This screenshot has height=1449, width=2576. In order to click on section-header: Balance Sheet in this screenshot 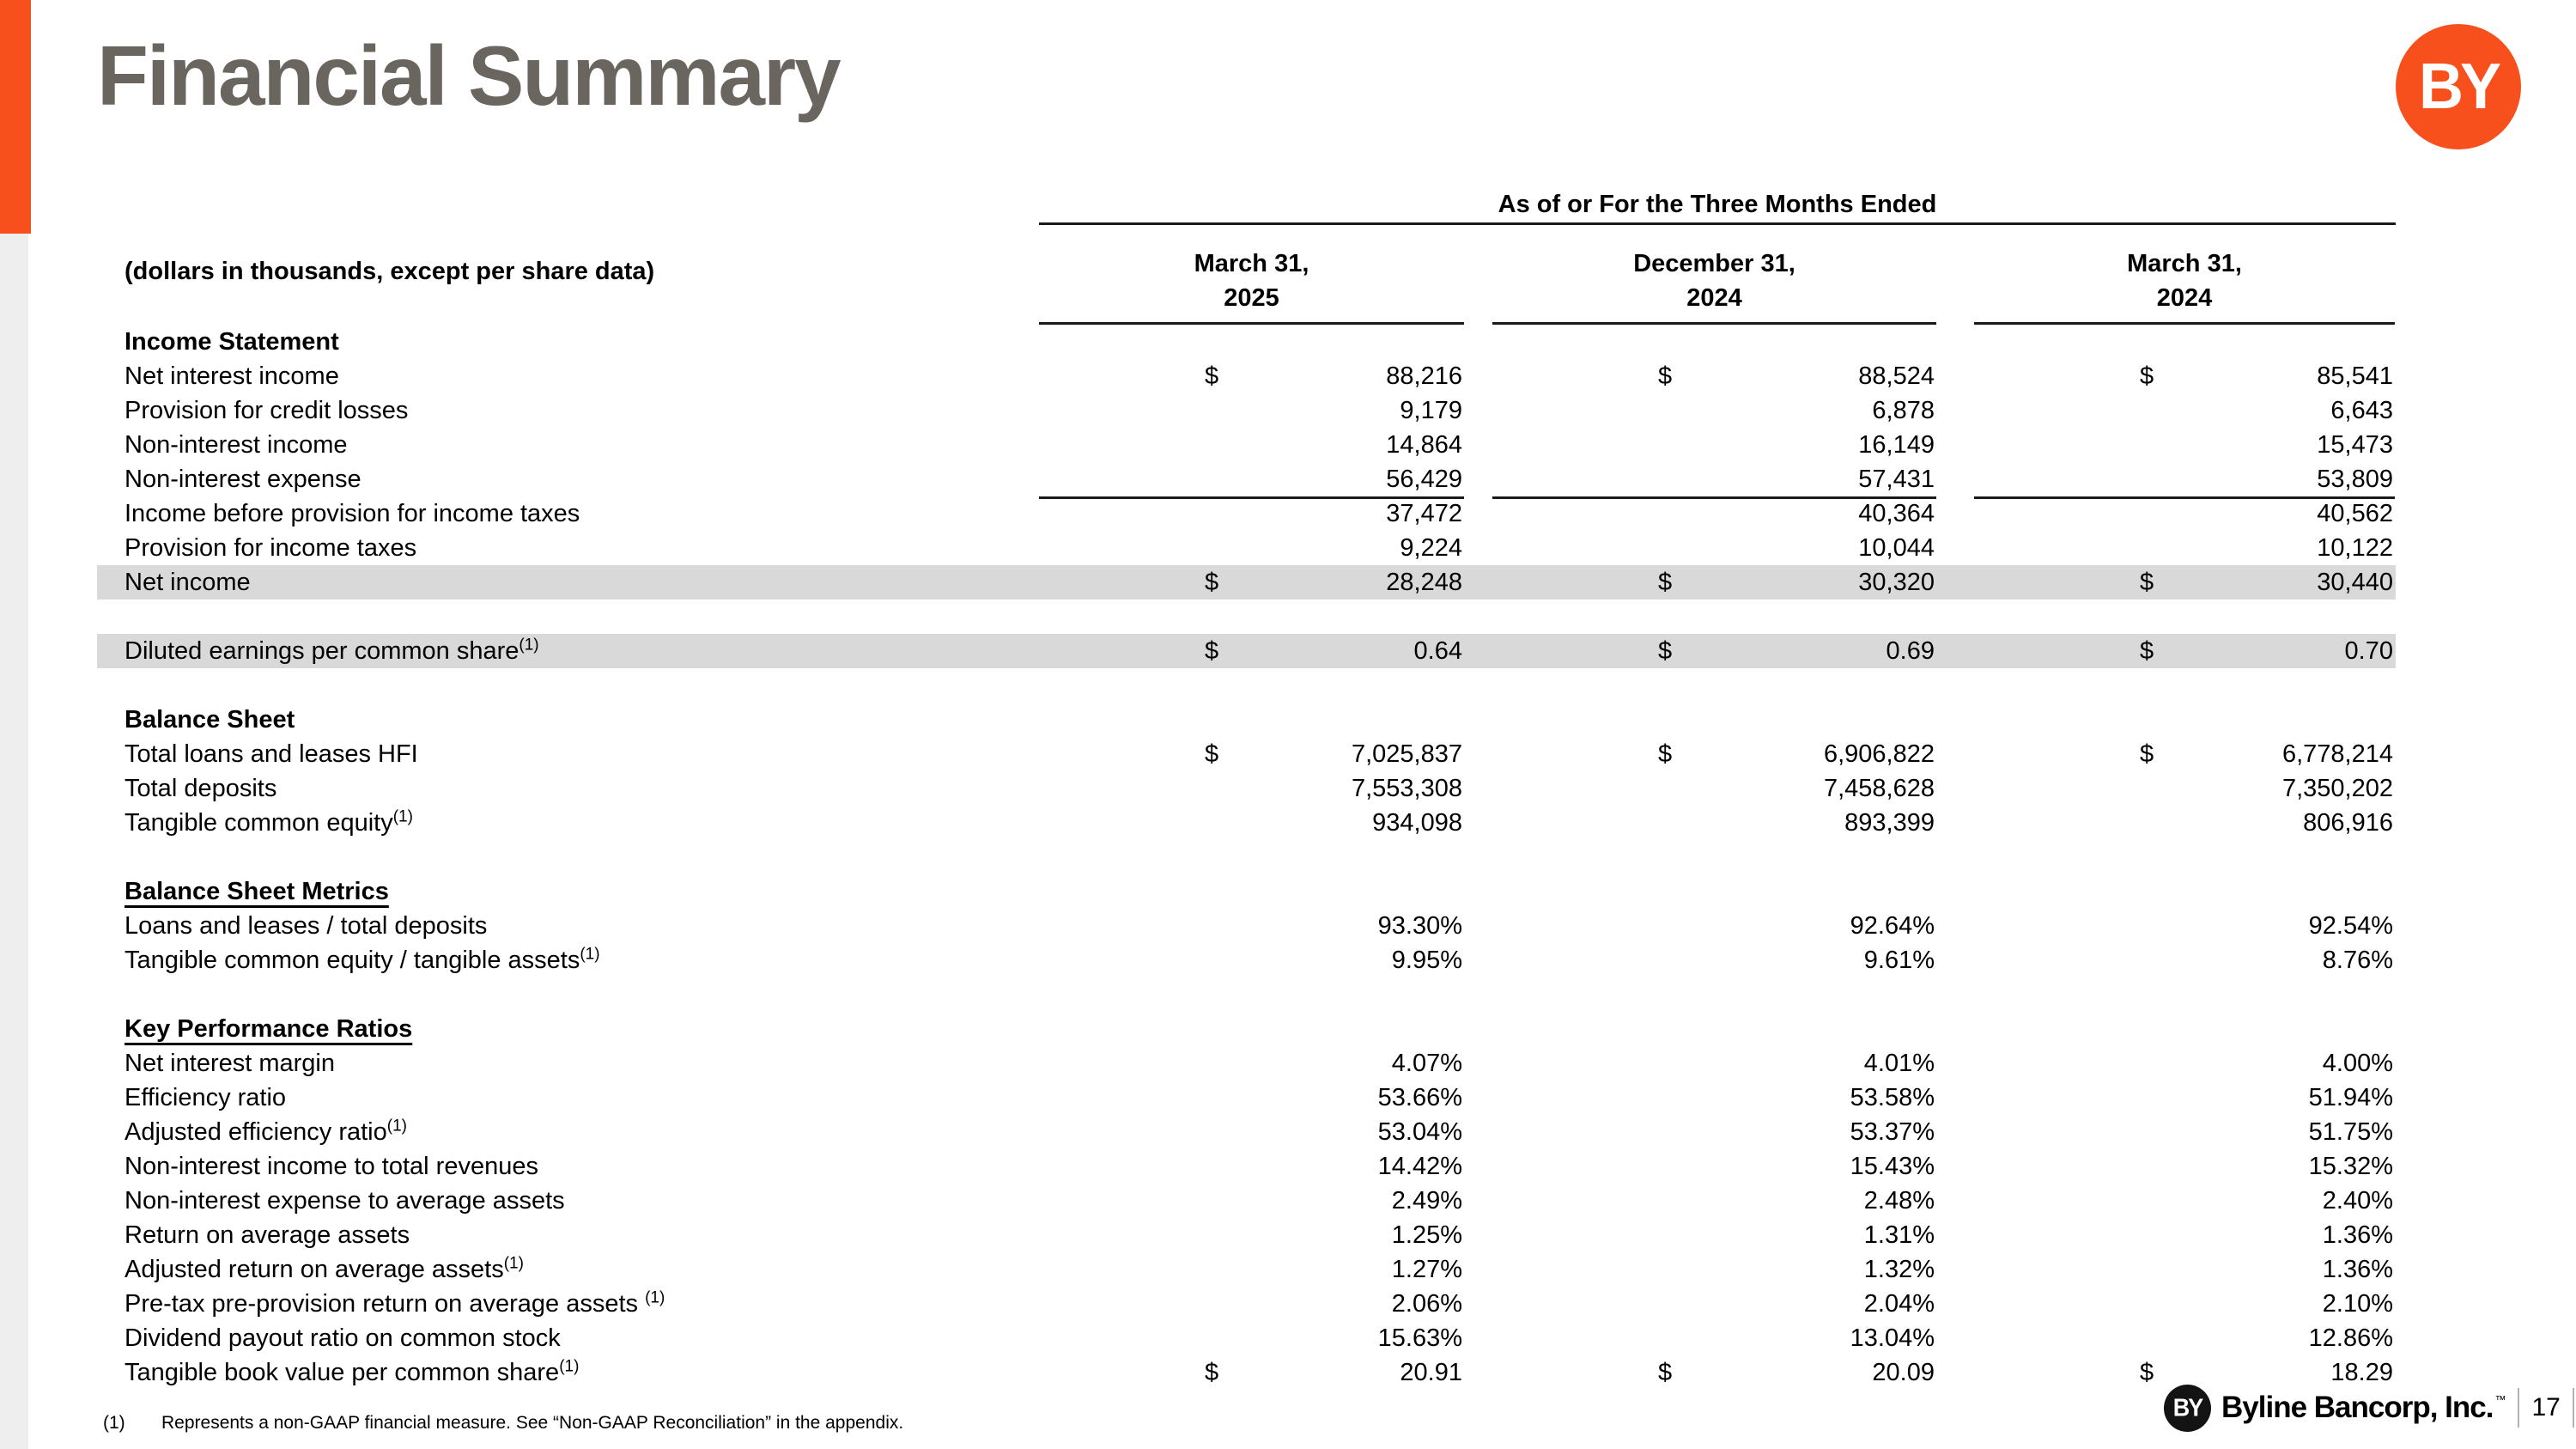, I will do `click(1246, 720)`.